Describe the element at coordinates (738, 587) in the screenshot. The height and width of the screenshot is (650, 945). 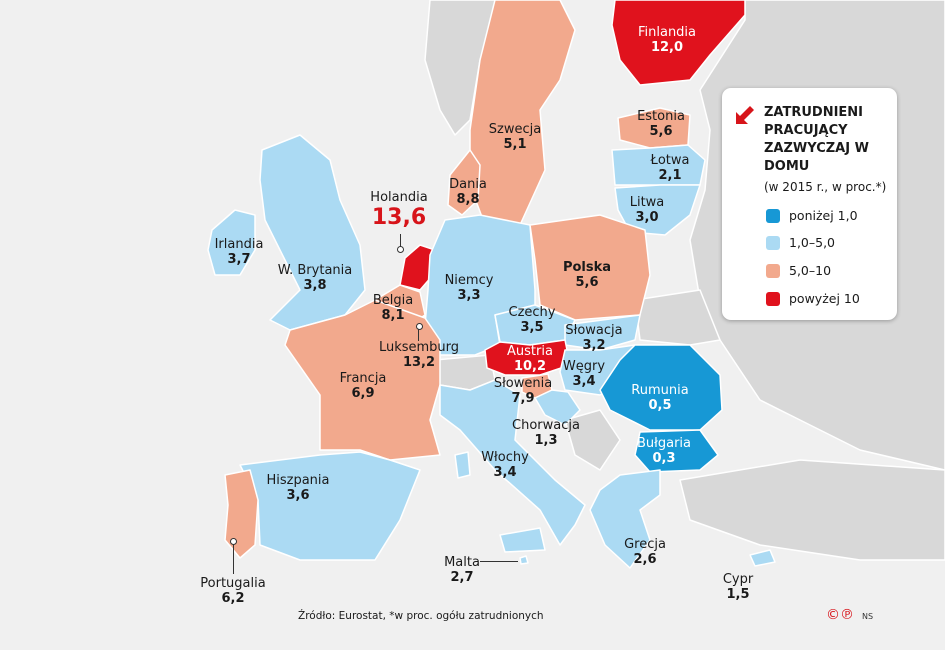
I see `label-cypr: Cypr 1,5` at that location.